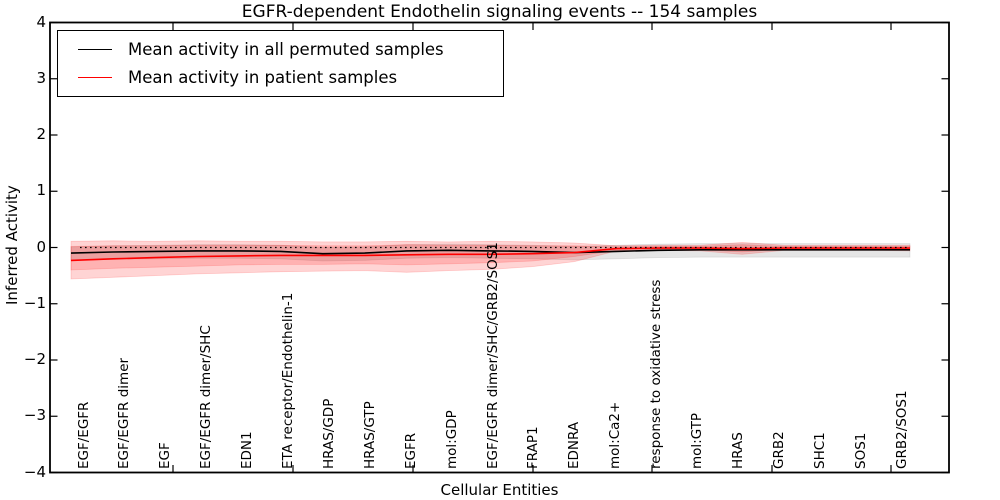 This screenshot has width=1000, height=500. Describe the element at coordinates (41, 246) in the screenshot. I see `y-tick-label: 0` at that location.